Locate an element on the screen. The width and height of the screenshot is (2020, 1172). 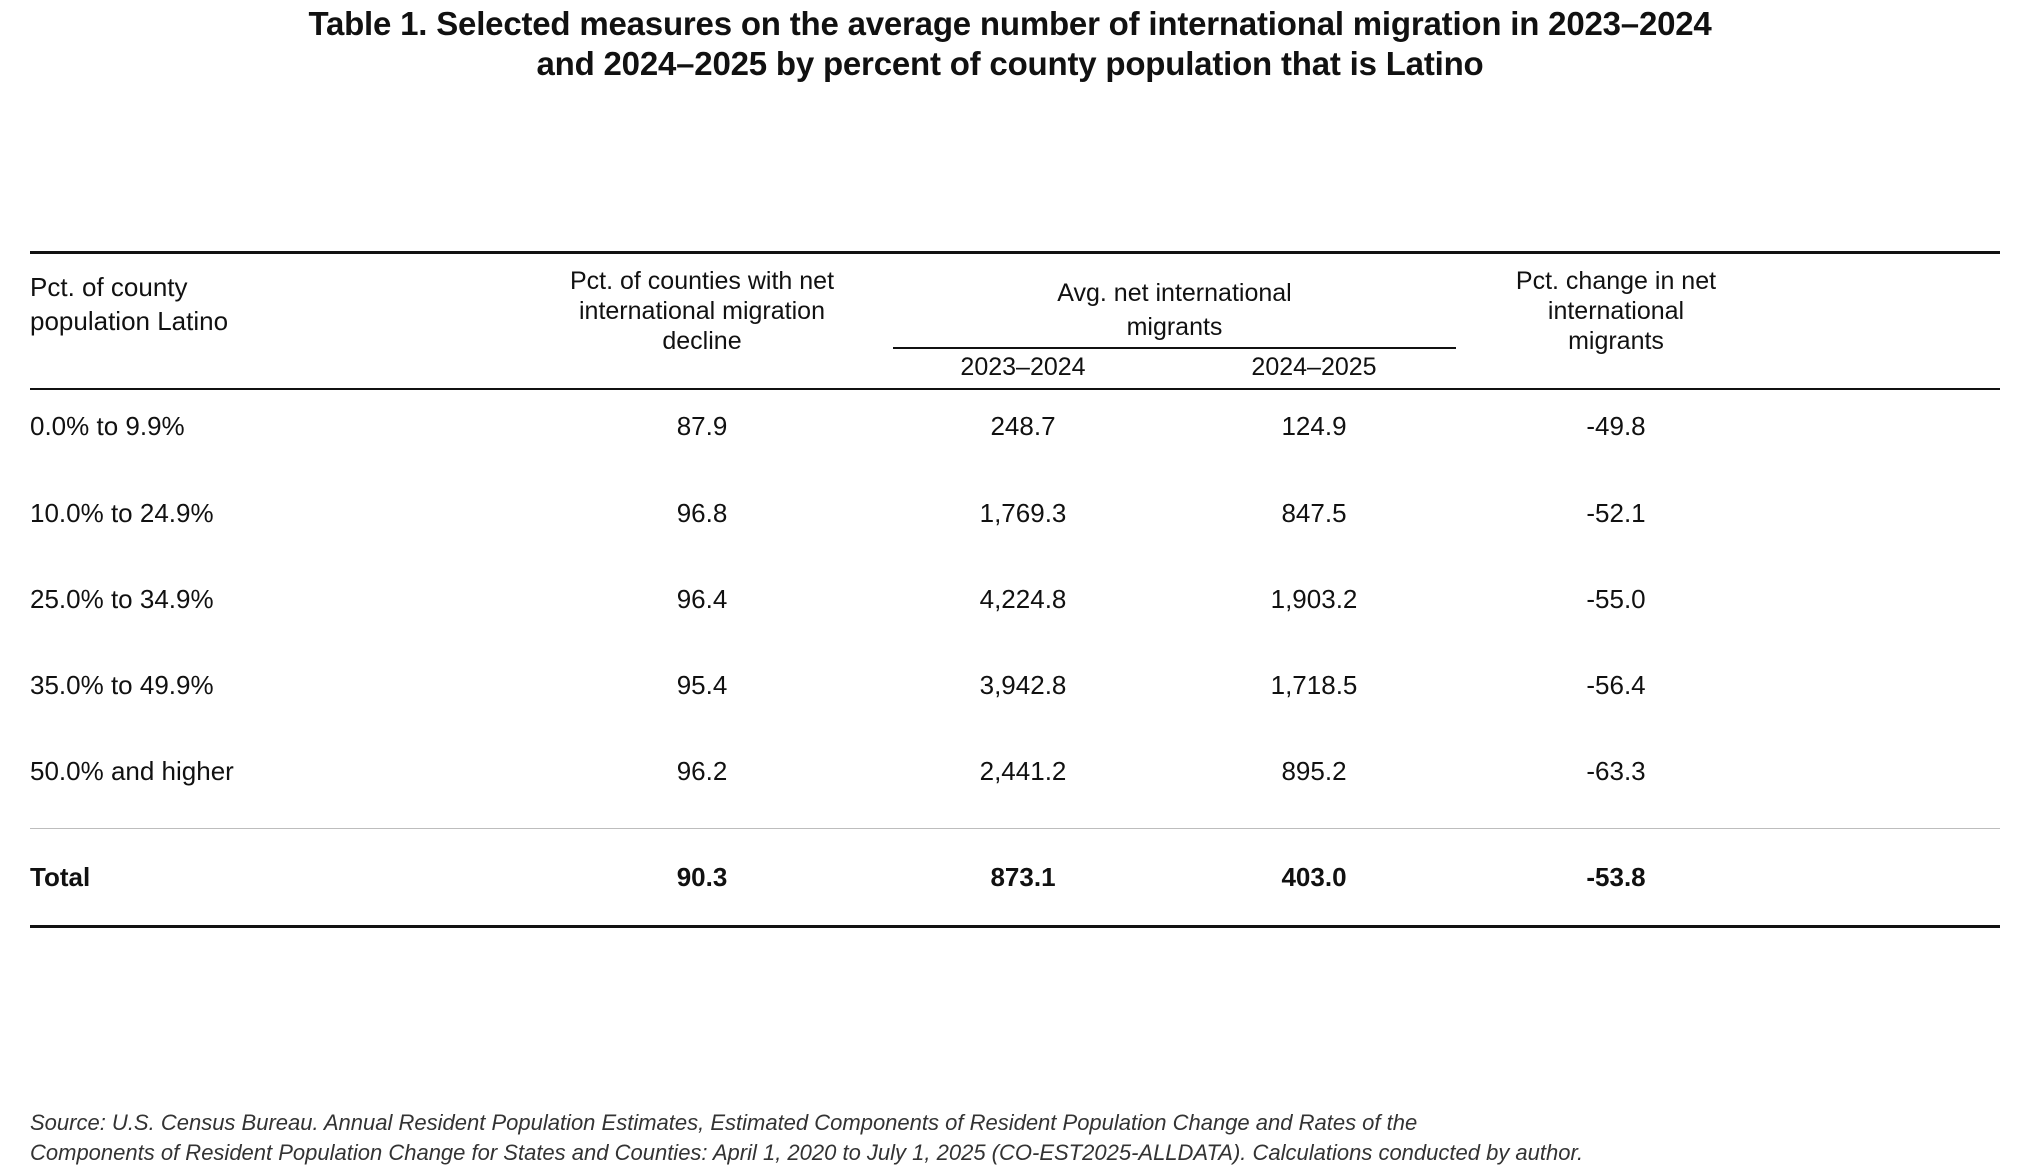
row-pct-change: -49.8 is located at coordinates (1616, 426).